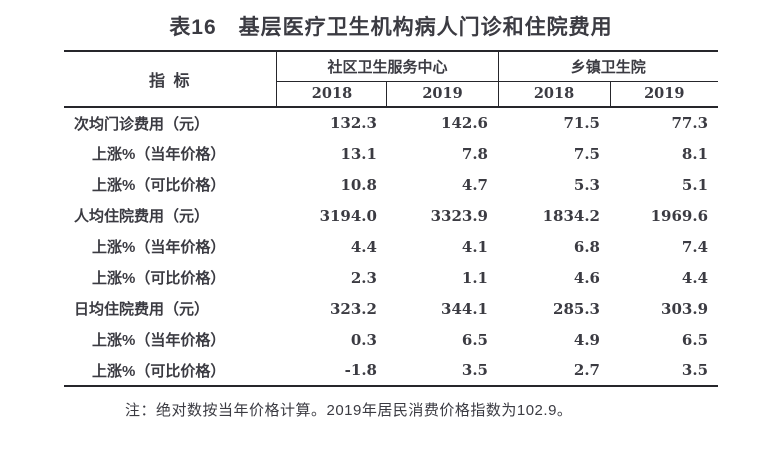 This screenshot has width=782, height=457. Describe the element at coordinates (464, 123) in the screenshot. I see `cell-value: 142.6` at that location.